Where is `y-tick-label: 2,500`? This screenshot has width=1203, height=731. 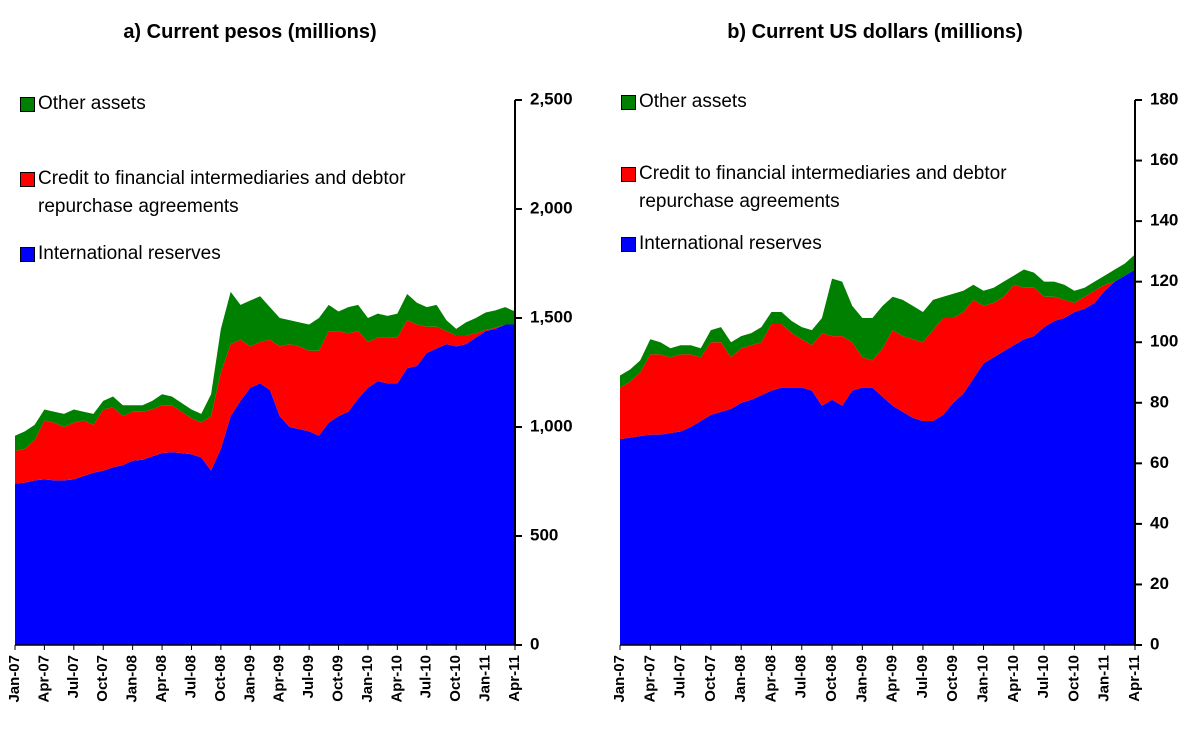 y-tick-label: 2,500 is located at coordinates (551, 98).